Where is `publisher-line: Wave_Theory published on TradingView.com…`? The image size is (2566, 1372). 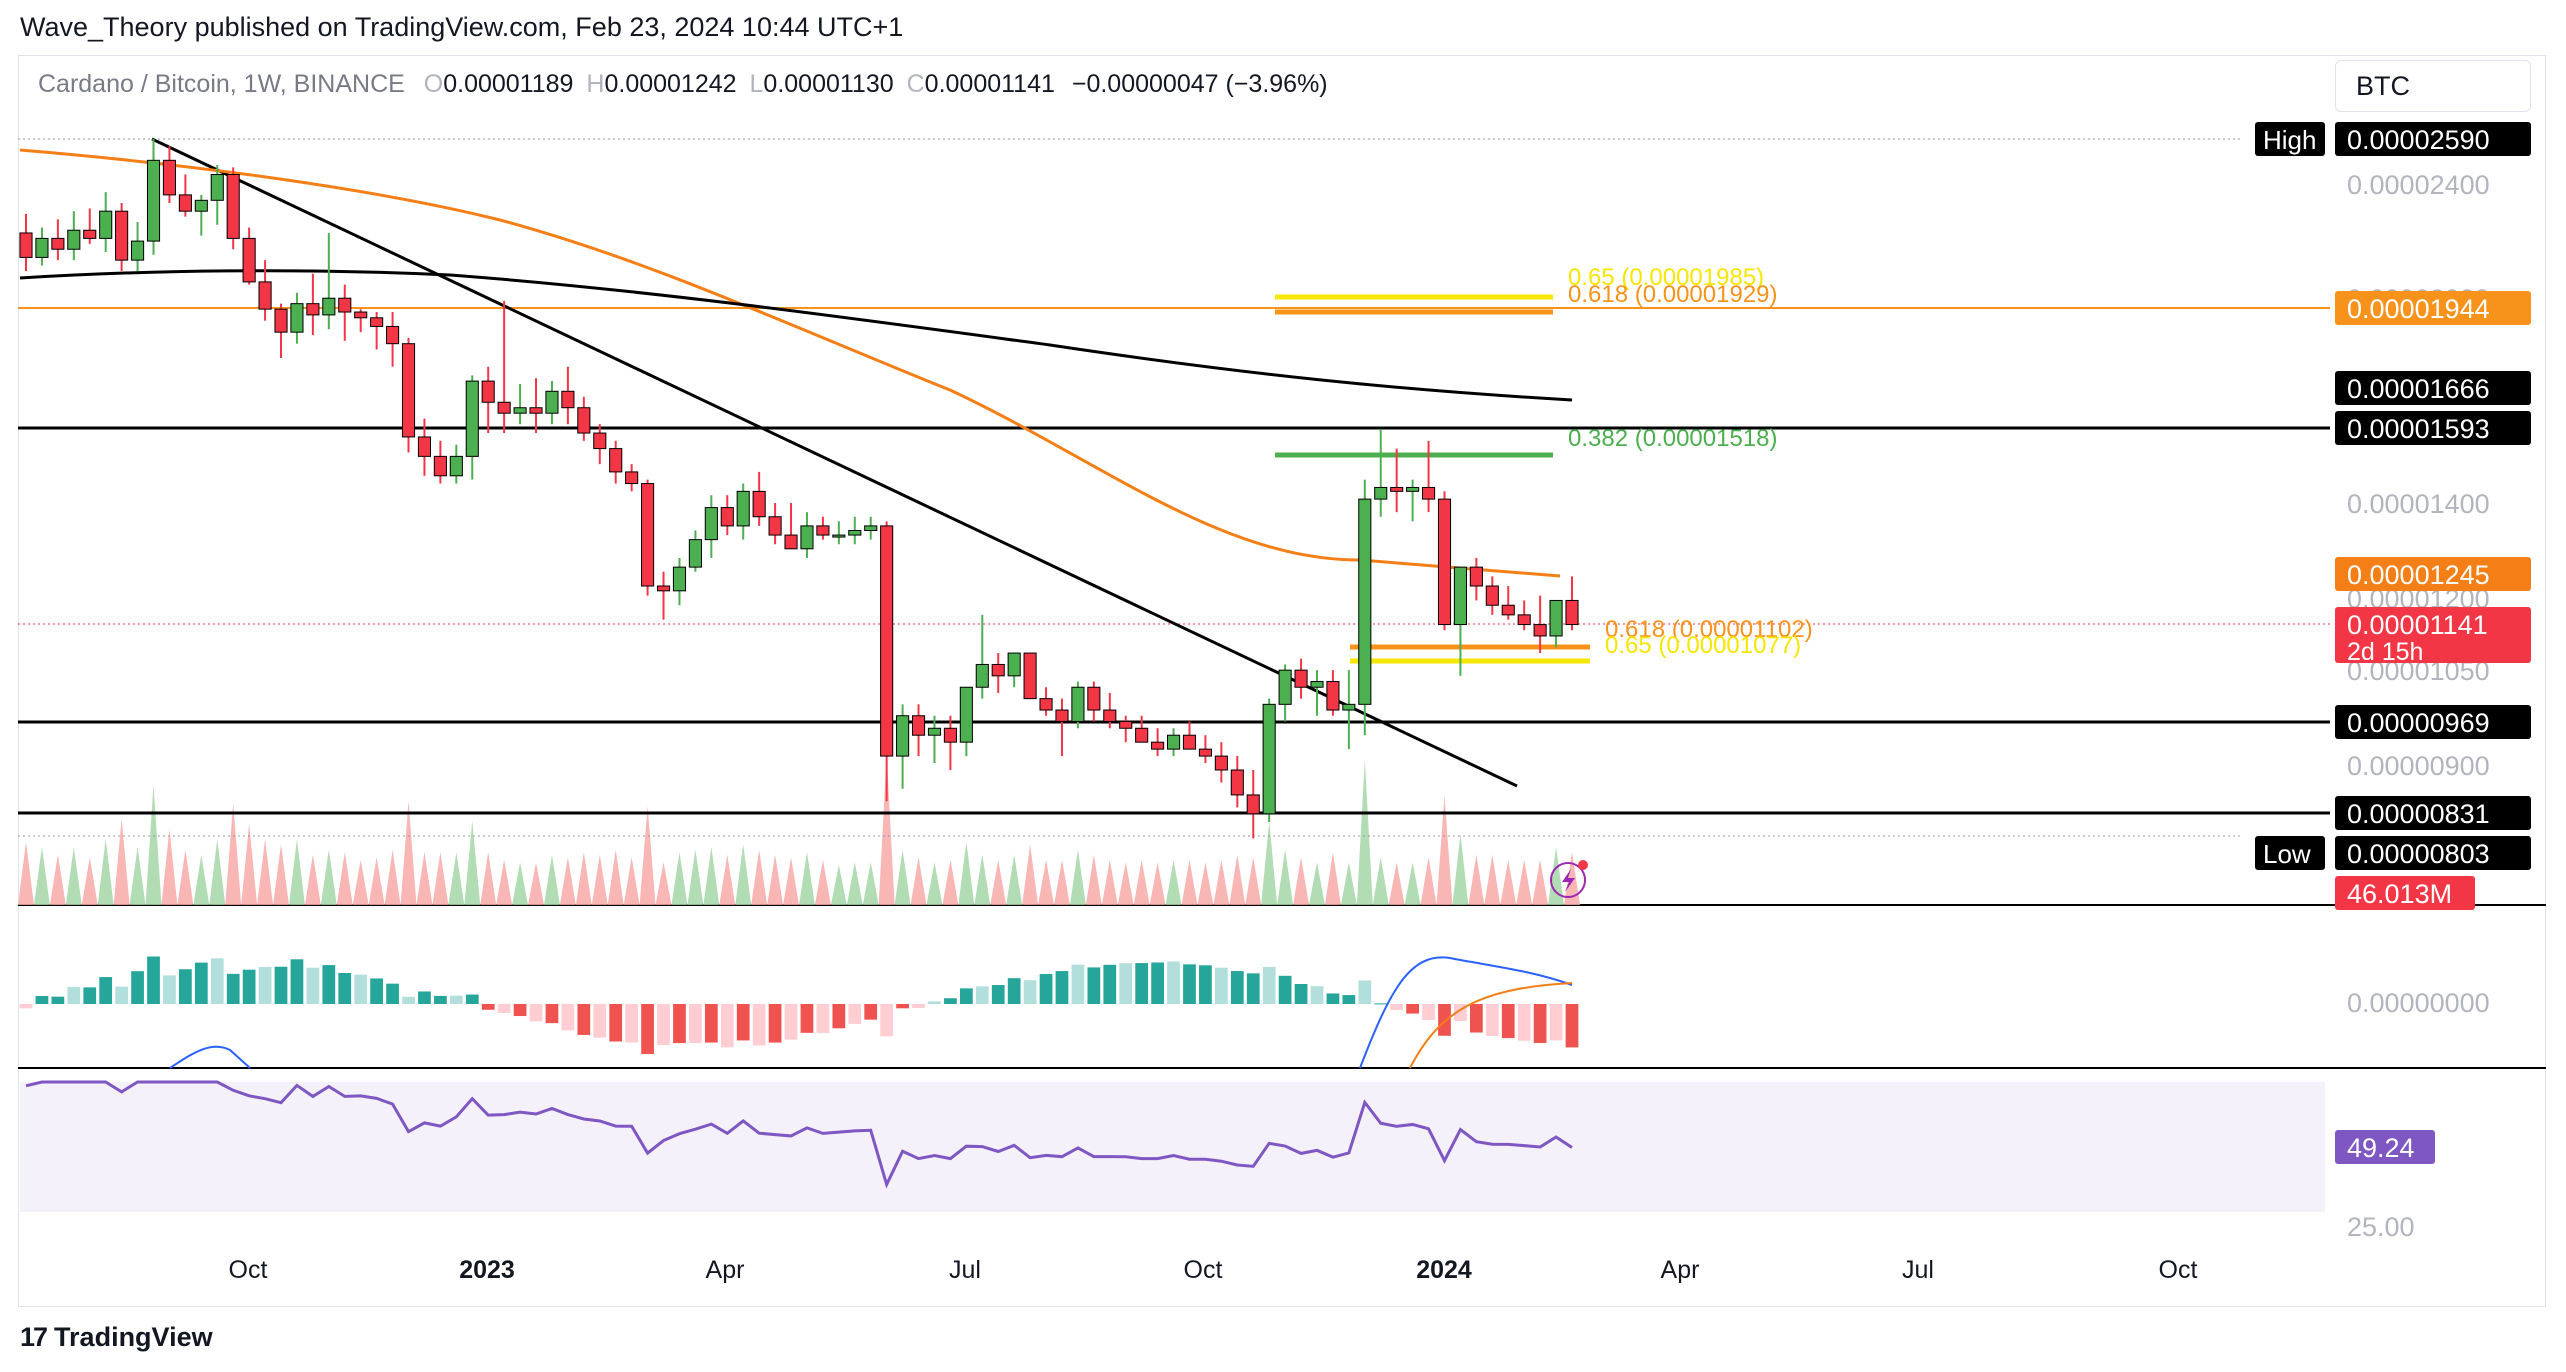
publisher-line: Wave_Theory published on TradingView.com… is located at coordinates (462, 27).